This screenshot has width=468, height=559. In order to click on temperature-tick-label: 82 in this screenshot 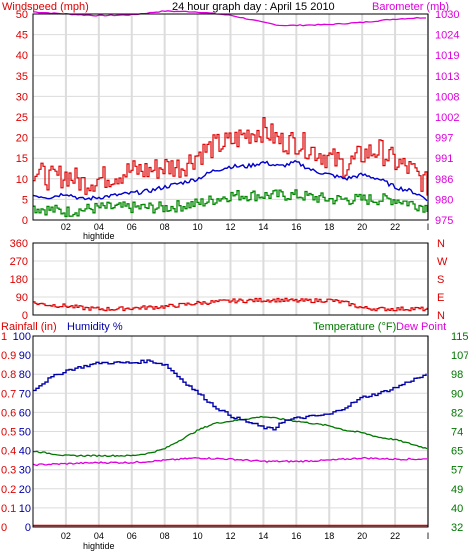, I will do `click(457, 413)`.